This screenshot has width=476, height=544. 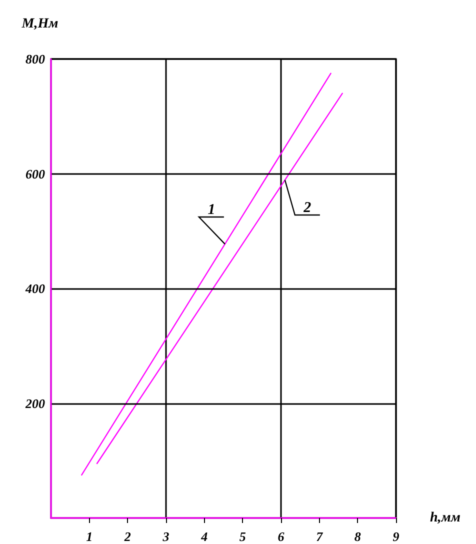 I want to click on y-tick-label: 200, so click(x=35, y=403).